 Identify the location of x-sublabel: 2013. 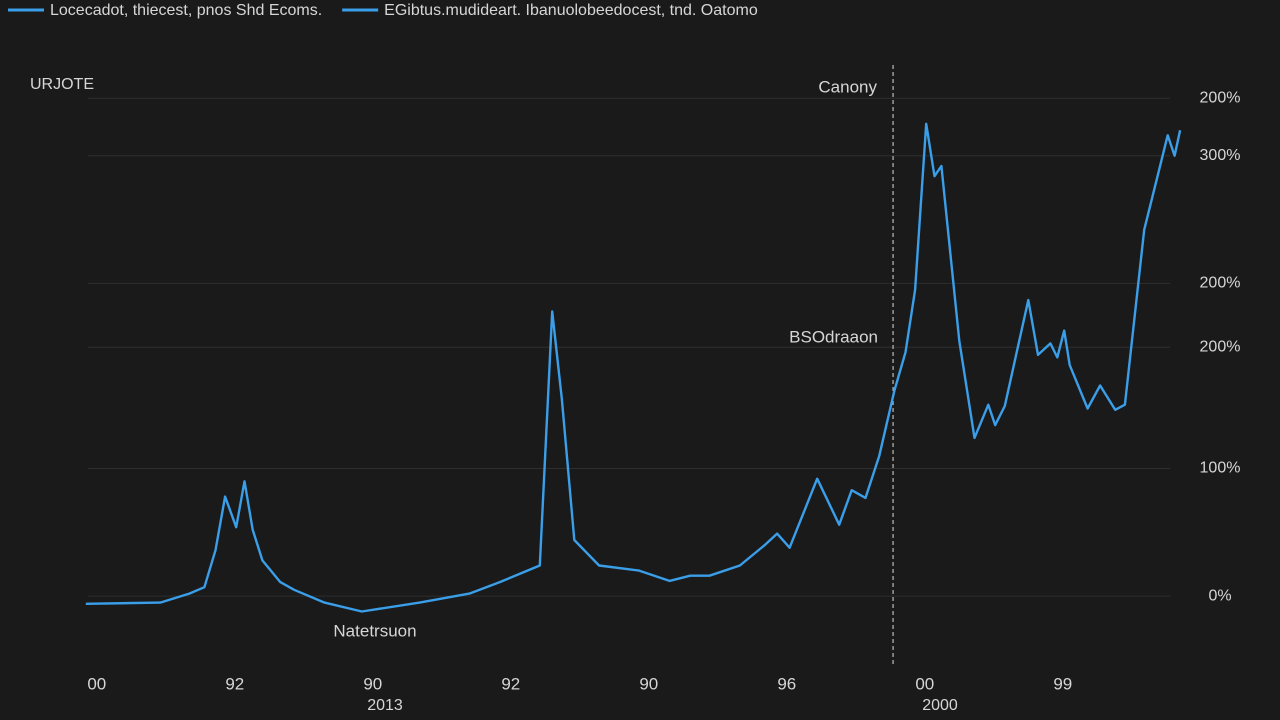
(385, 705).